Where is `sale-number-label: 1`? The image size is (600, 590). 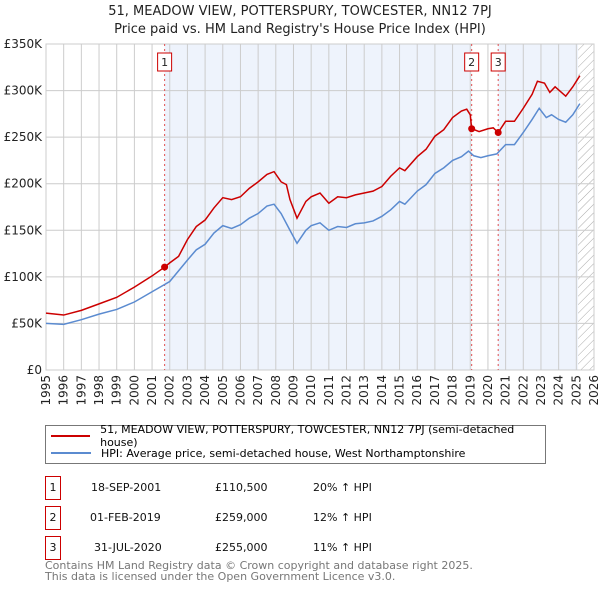 sale-number-label: 1 is located at coordinates (164, 62).